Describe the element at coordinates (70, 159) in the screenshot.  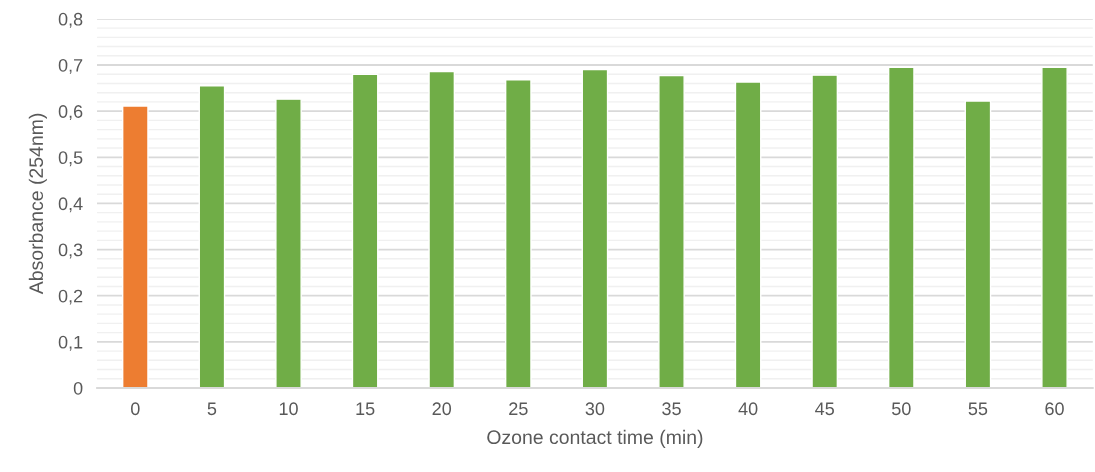
I see `y-tick-label: 0,5` at that location.